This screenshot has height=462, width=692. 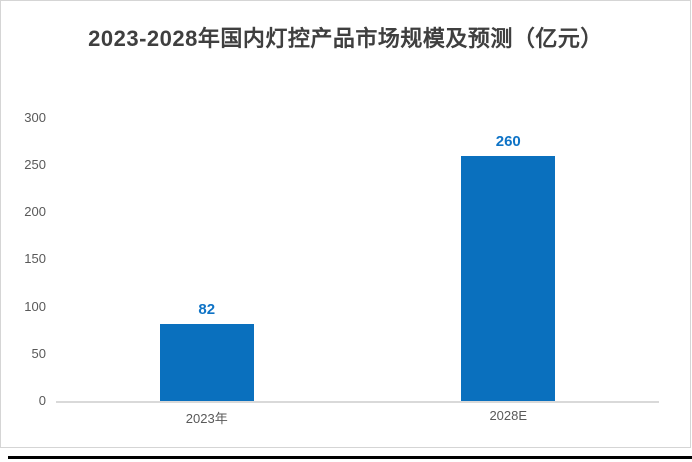 What do you see at coordinates (35, 259) in the screenshot?
I see `y-tick-label: 150` at bounding box center [35, 259].